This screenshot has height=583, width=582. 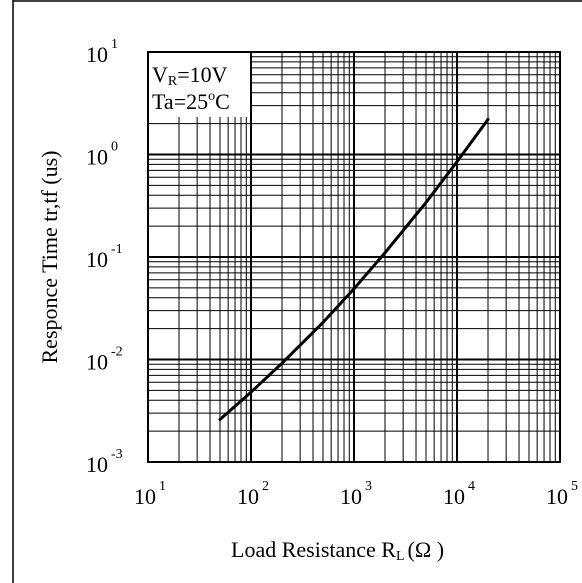 What do you see at coordinates (150, 494) in the screenshot?
I see `x-tick-label: 10 1` at bounding box center [150, 494].